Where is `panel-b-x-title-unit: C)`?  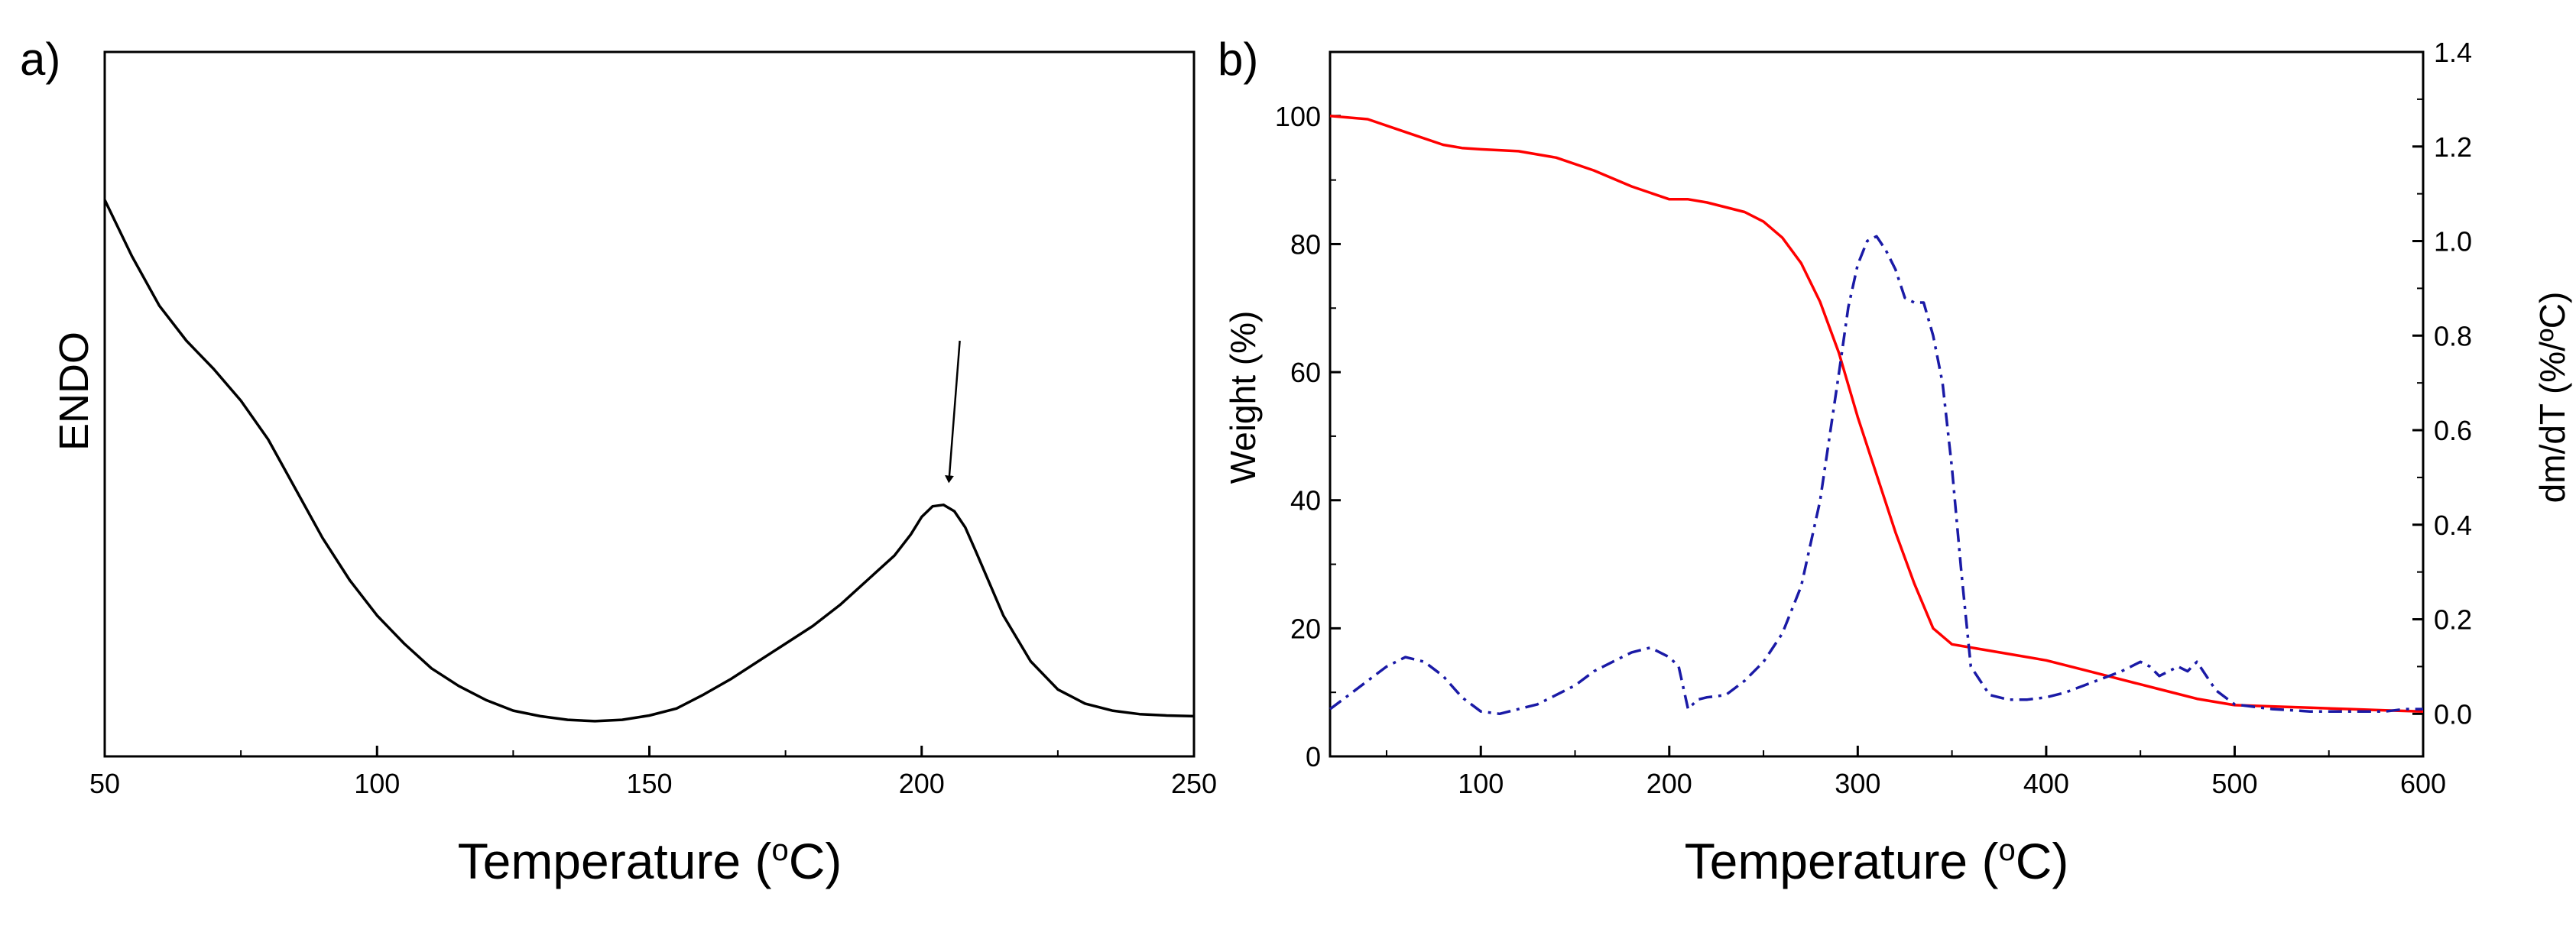
panel-b-x-title-unit: C) is located at coordinates (2042, 861).